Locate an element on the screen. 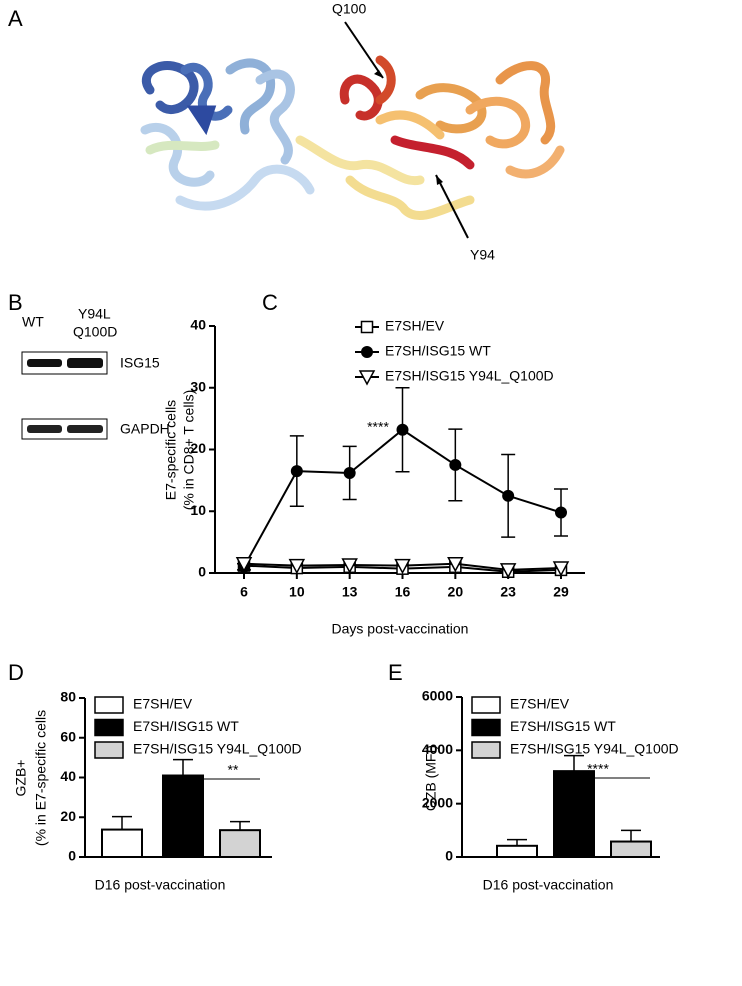 The height and width of the screenshot is (986, 742). y-axis-label: GZB+ is located at coordinates (21, 778).